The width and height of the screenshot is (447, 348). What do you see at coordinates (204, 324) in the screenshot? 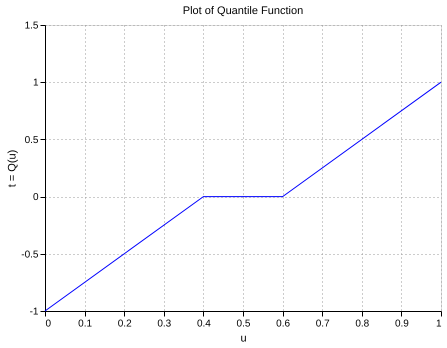
I see `x-tick-label: 0.4` at bounding box center [204, 324].